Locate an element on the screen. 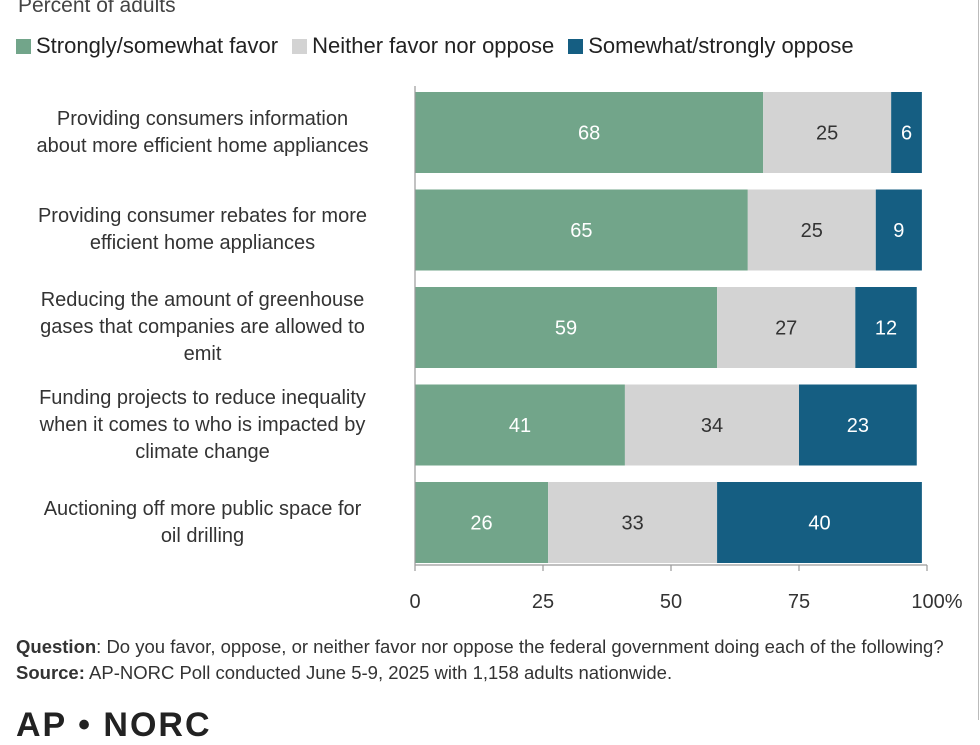 This screenshot has width=980, height=745. data-label-neither: 27 is located at coordinates (786, 329).